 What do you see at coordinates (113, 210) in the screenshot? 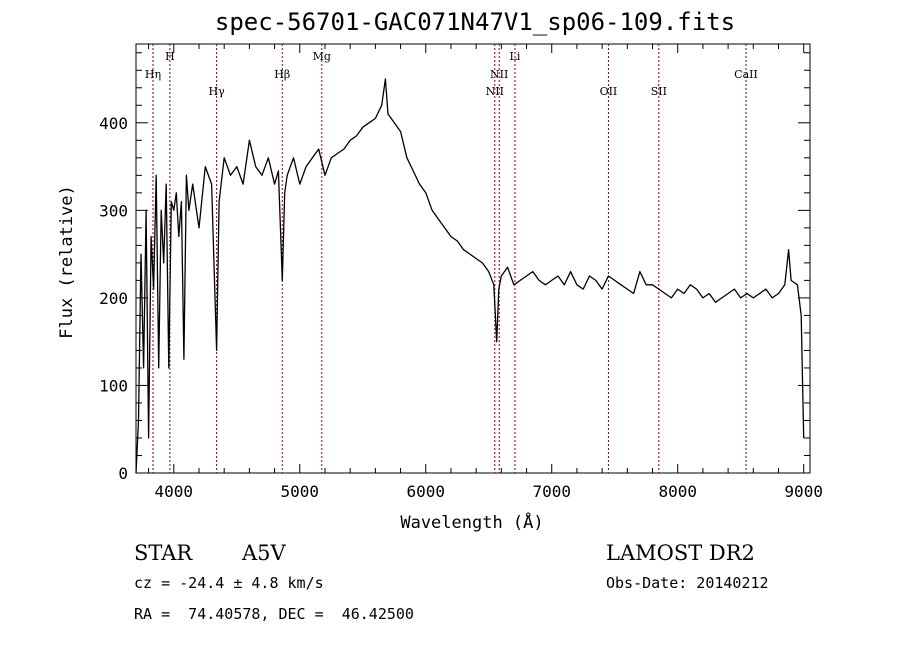
I see `y-tick-label: 300` at bounding box center [113, 210].